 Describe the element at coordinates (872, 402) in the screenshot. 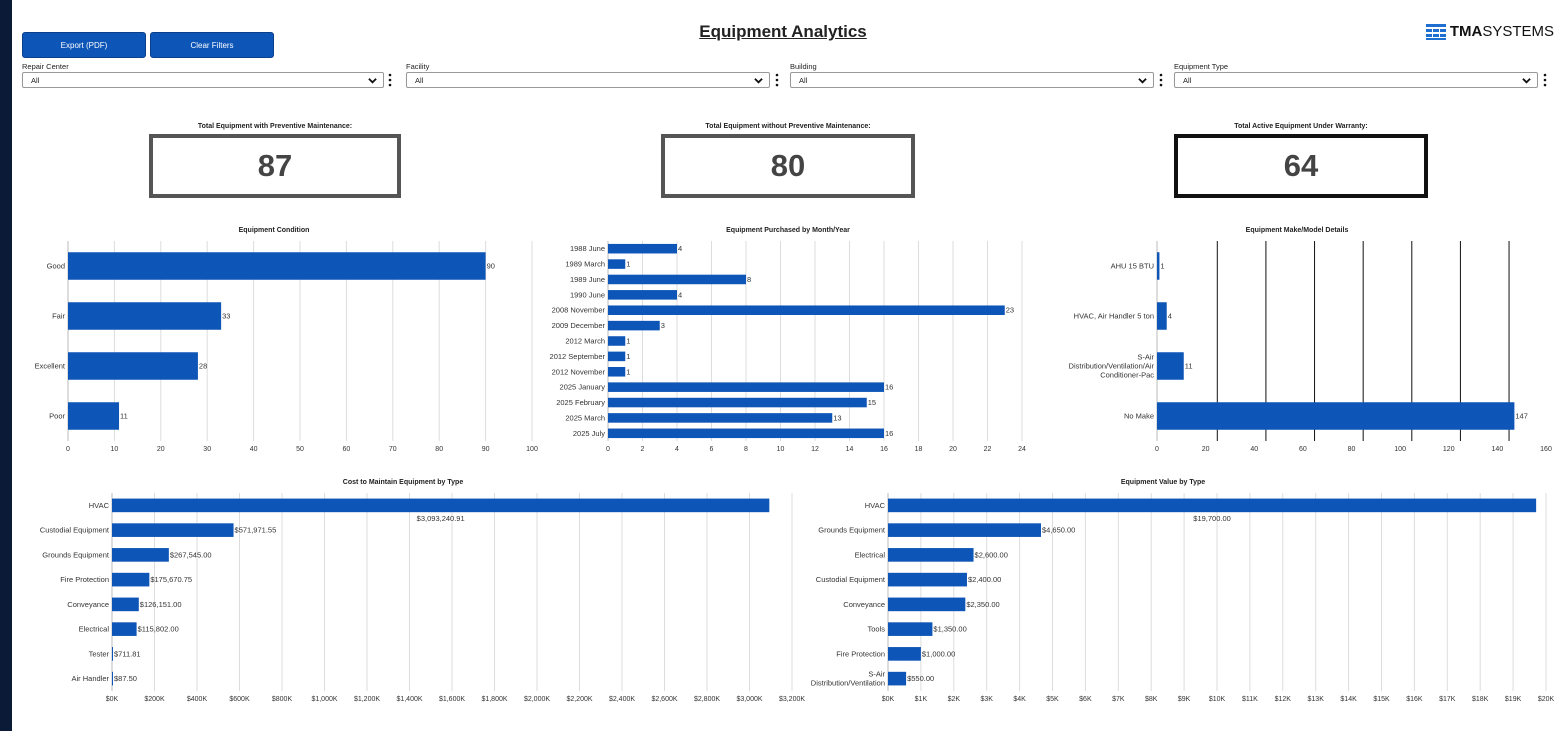

I see `data-label: 15` at that location.